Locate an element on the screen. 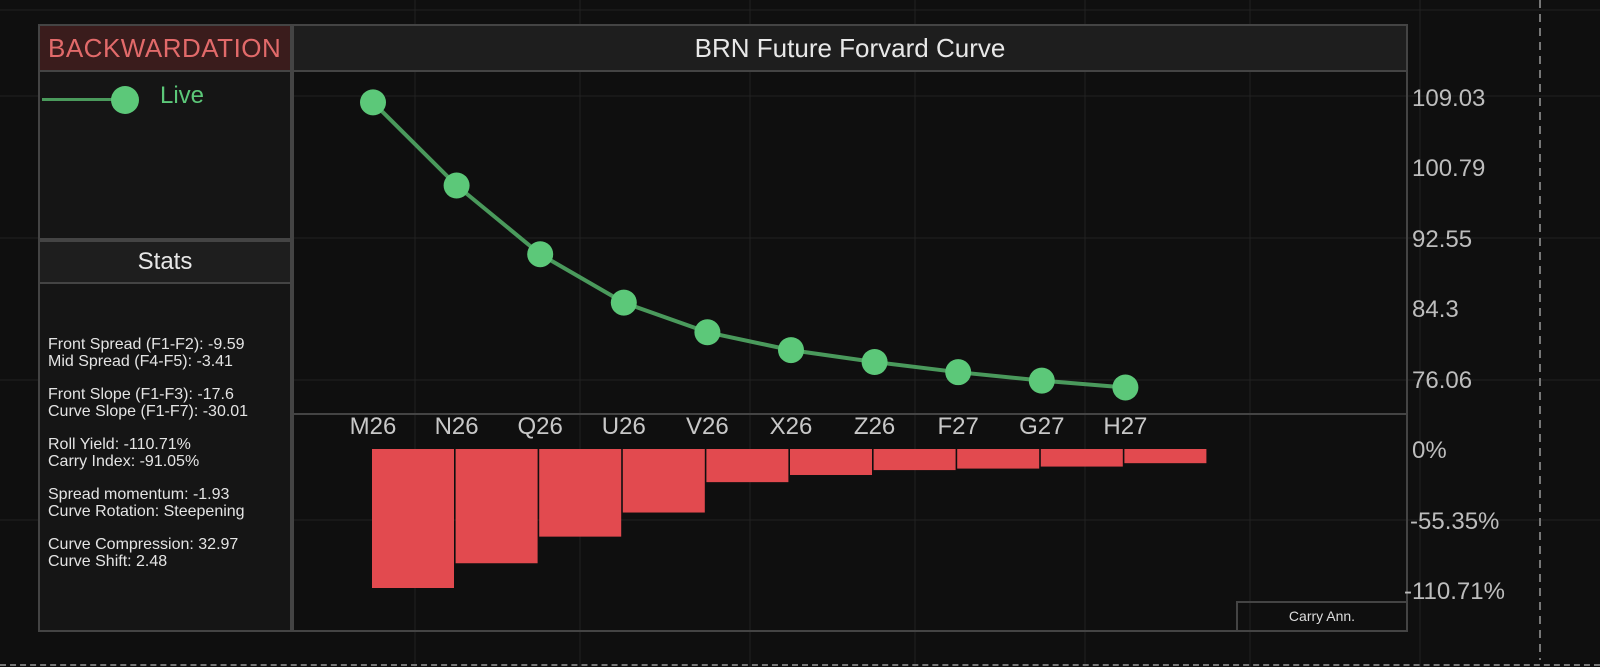 This screenshot has width=1600, height=667. legend-series-label: Live is located at coordinates (182, 95).